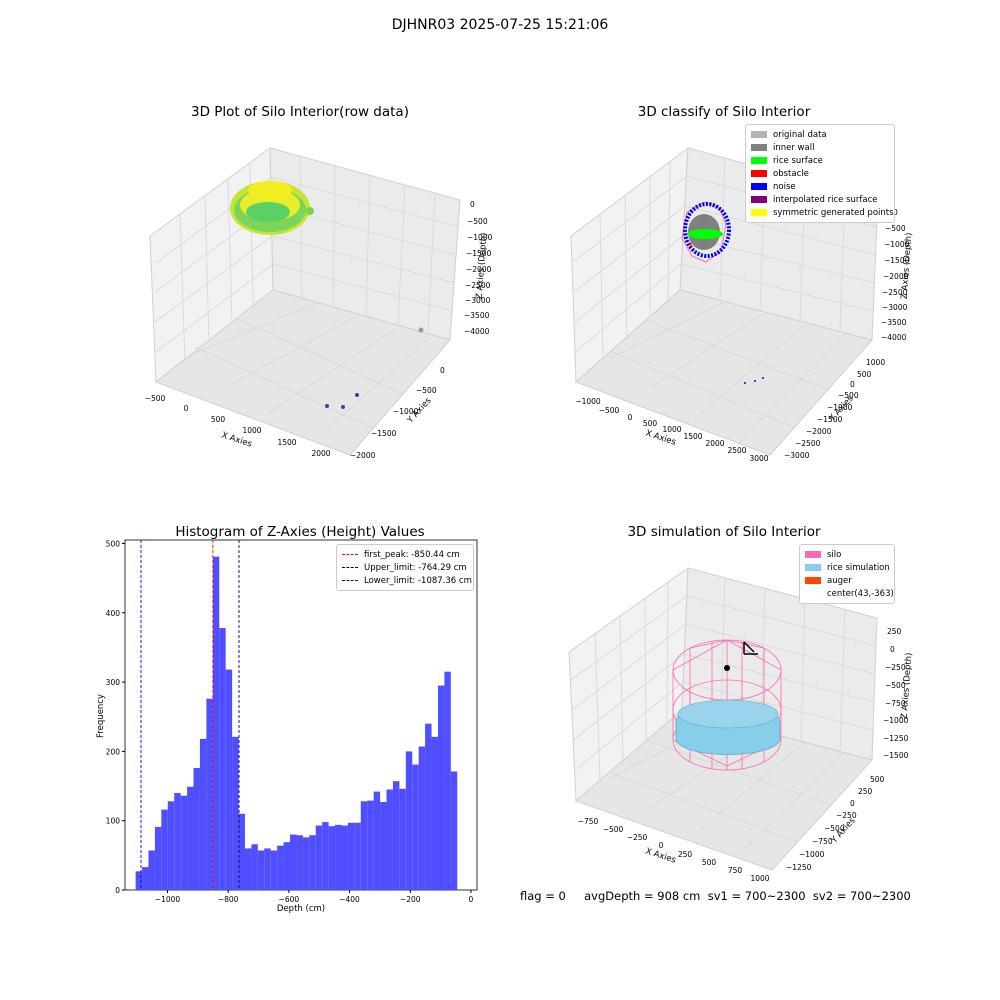  I want to click on panel2-zlabel: Z Axies (Depth), so click(907, 265).